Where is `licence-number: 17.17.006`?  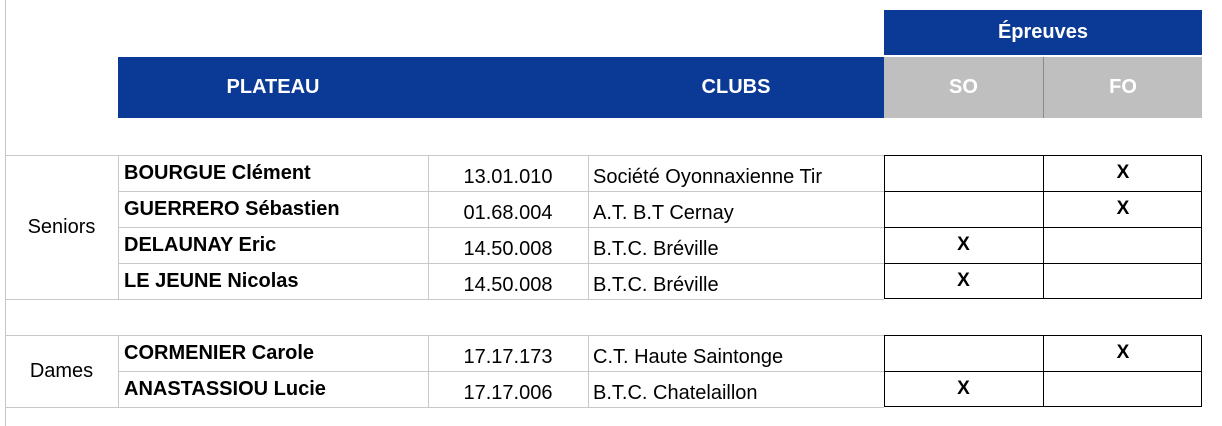
licence-number: 17.17.006 is located at coordinates (508, 392).